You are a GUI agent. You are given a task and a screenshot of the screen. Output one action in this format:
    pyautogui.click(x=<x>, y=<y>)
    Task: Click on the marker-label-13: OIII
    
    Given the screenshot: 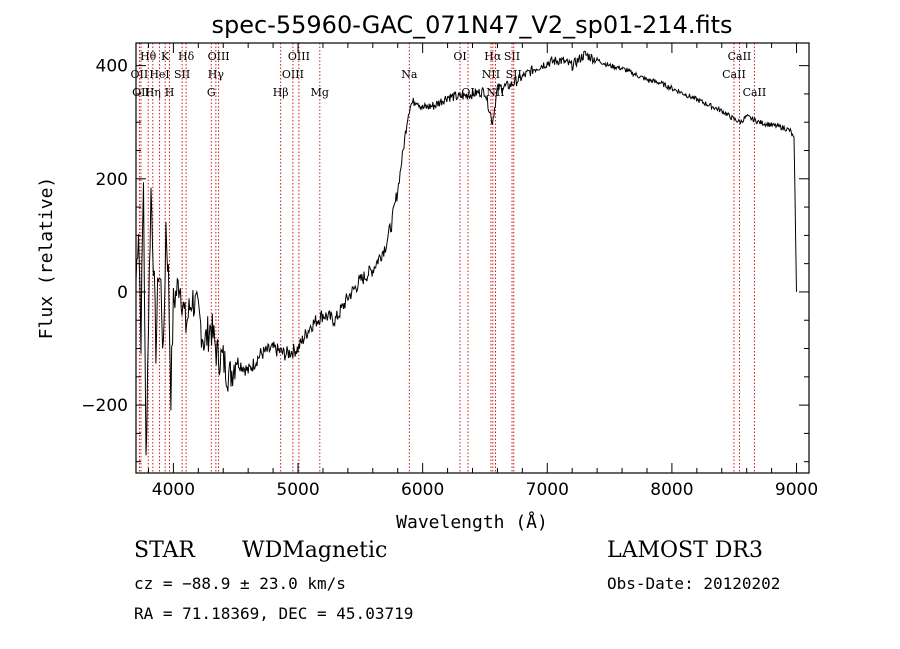 What is the action you would take?
    pyautogui.click(x=293, y=74)
    